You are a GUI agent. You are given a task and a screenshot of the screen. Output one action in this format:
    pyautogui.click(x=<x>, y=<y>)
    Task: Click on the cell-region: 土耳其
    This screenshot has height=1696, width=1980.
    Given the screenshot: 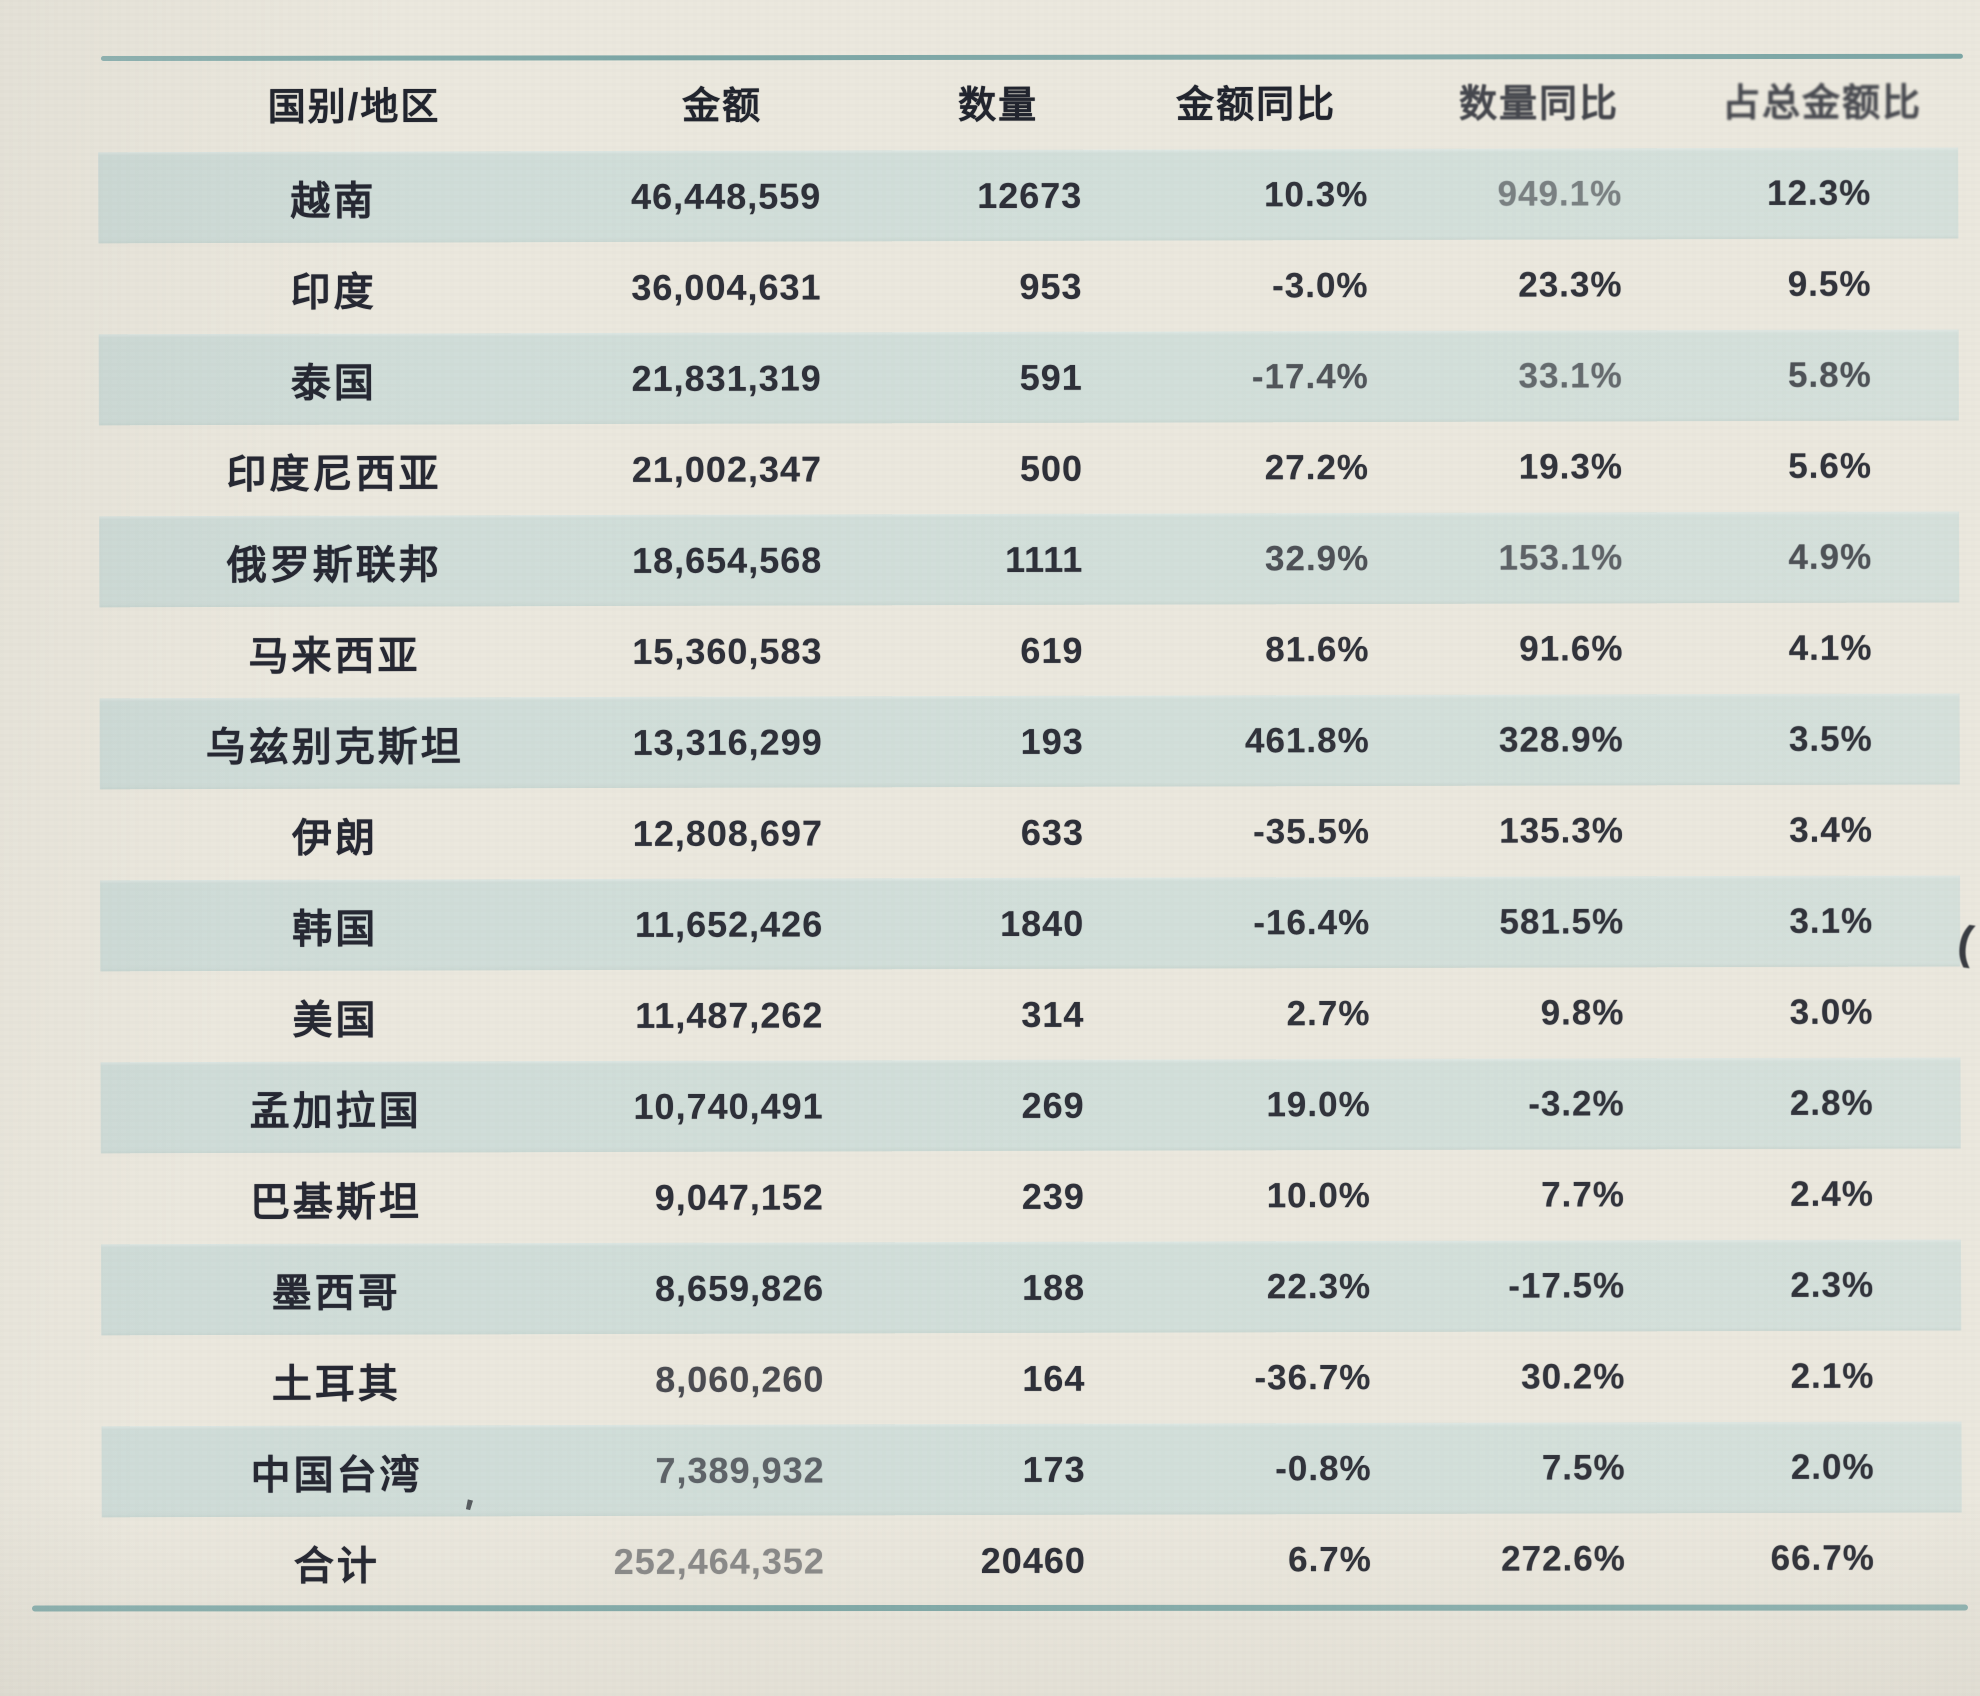 What is the action you would take?
    pyautogui.click(x=336, y=1384)
    